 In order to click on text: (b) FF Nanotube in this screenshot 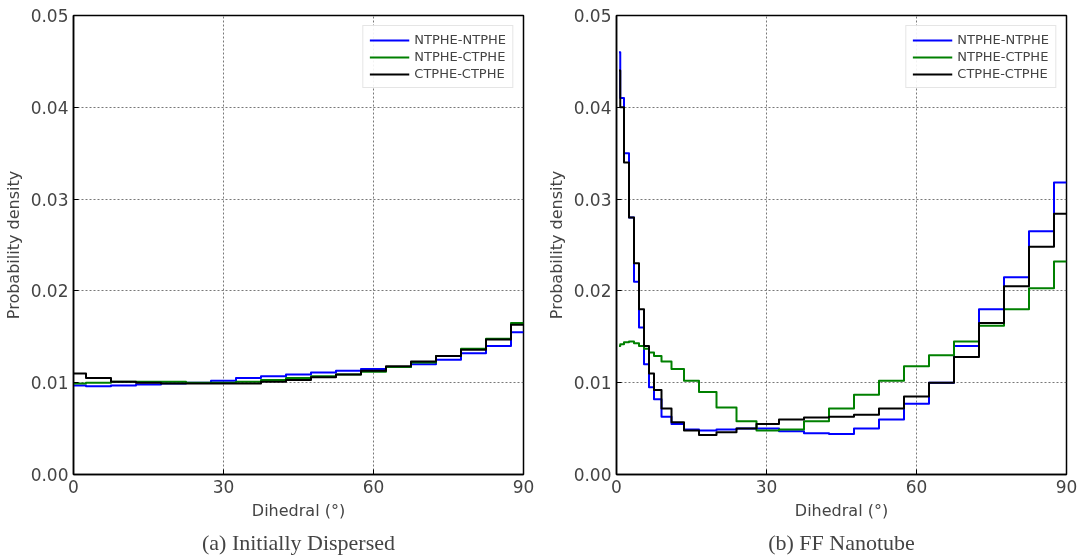, I will do `click(841, 542)`.